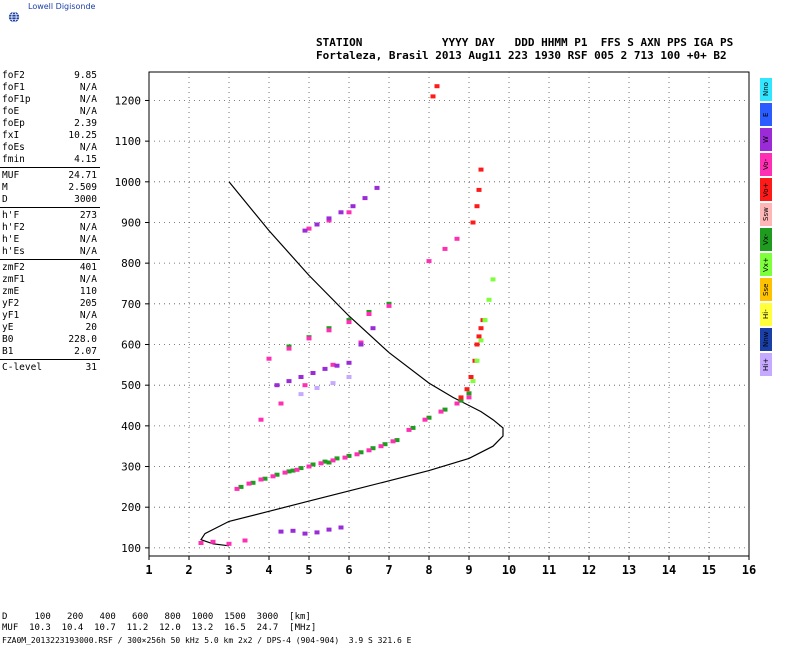 Image resolution: width=800 pixels, height=650 pixels. What do you see at coordinates (11, 303) in the screenshot?
I see `param-label: yF2` at bounding box center [11, 303].